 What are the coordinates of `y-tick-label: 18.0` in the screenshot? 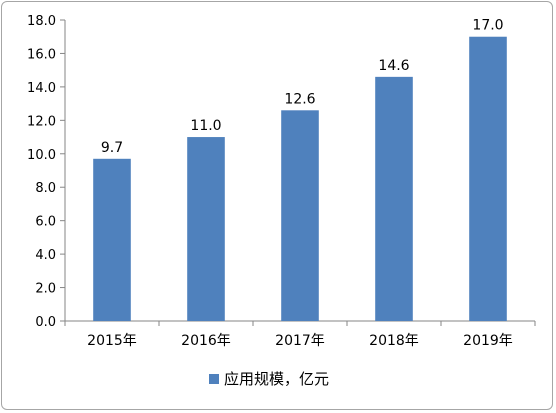 It's located at (41, 21).